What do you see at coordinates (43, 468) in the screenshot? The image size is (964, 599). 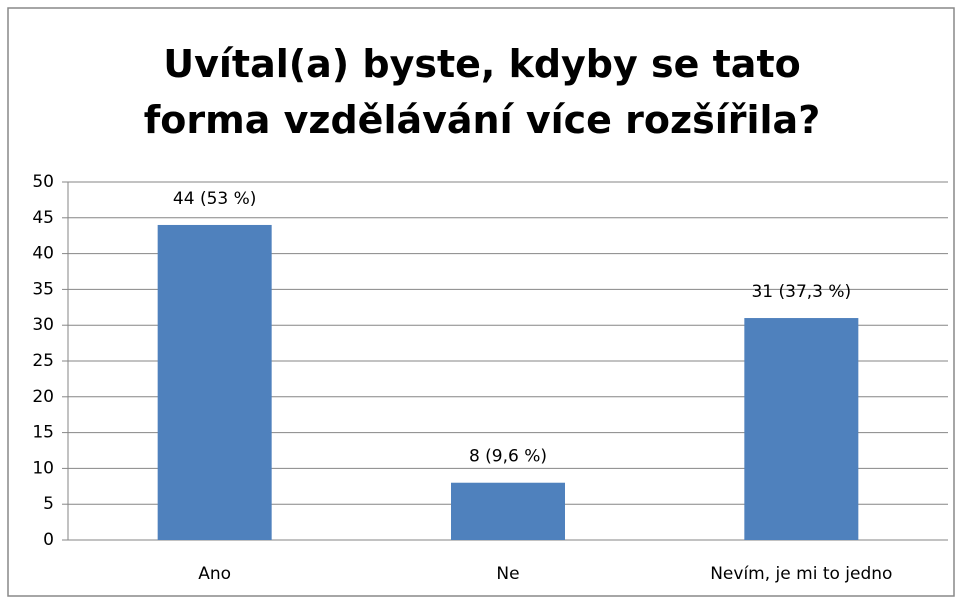 I see `y-tick-label: 10` at bounding box center [43, 468].